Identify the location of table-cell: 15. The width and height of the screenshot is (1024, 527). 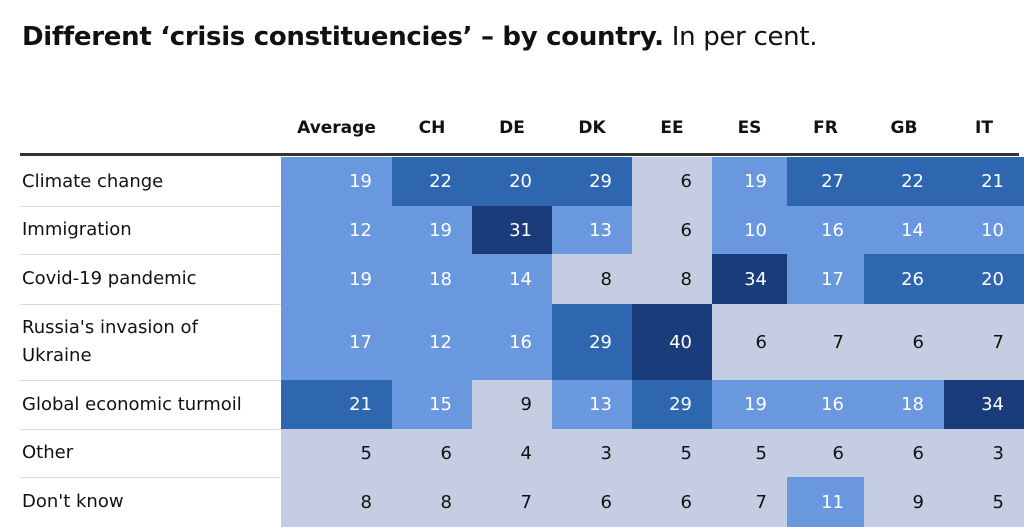
(432, 404).